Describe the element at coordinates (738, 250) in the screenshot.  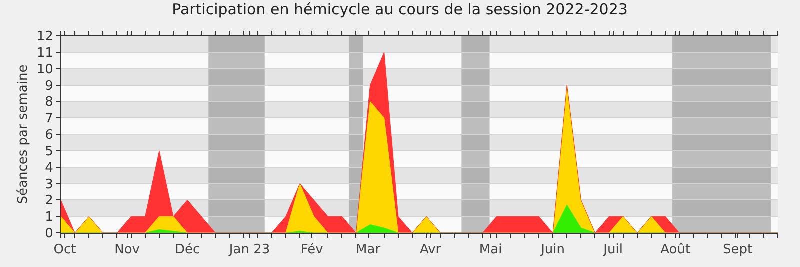
I see `x-tick-label: Sept` at that location.